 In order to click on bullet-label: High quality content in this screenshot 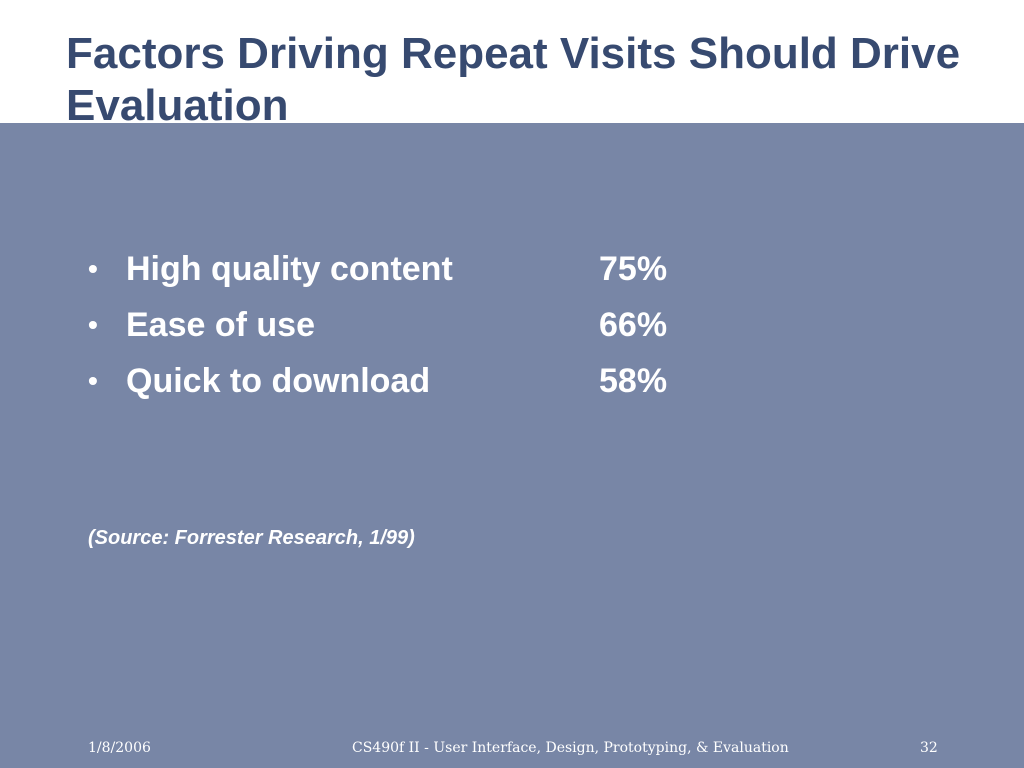, I will do `click(289, 269)`.